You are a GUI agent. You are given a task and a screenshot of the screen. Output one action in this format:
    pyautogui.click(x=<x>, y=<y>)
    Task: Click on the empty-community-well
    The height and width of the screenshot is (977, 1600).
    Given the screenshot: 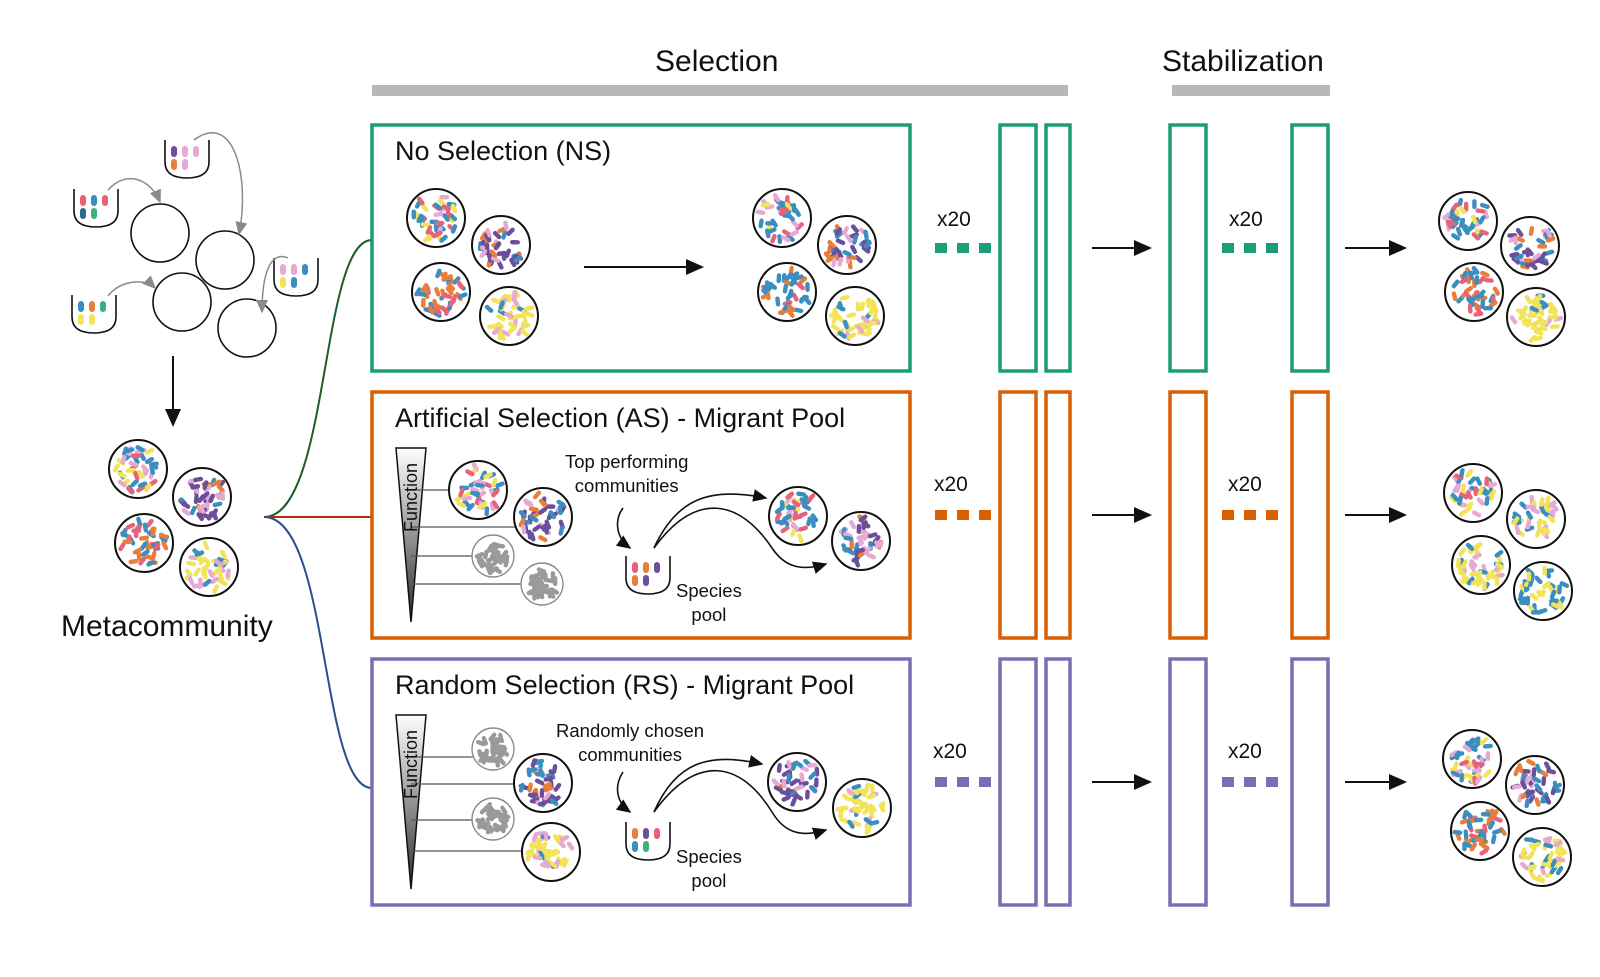 What is the action you would take?
    pyautogui.click(x=247, y=328)
    